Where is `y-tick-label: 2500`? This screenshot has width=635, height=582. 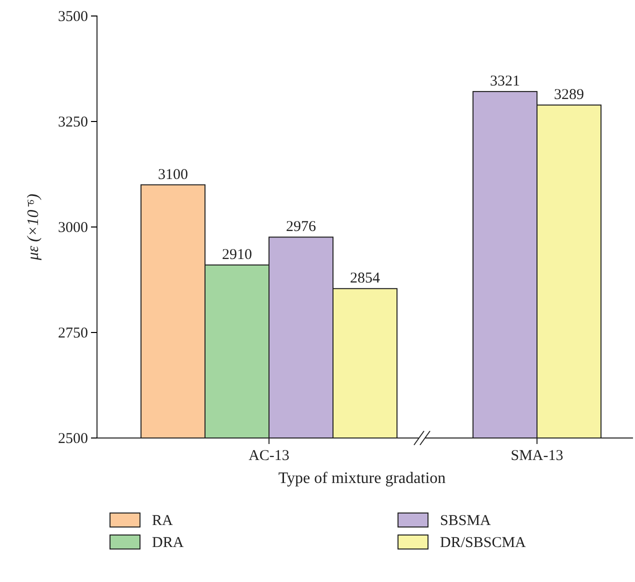 y-tick-label: 2500 is located at coordinates (73, 438).